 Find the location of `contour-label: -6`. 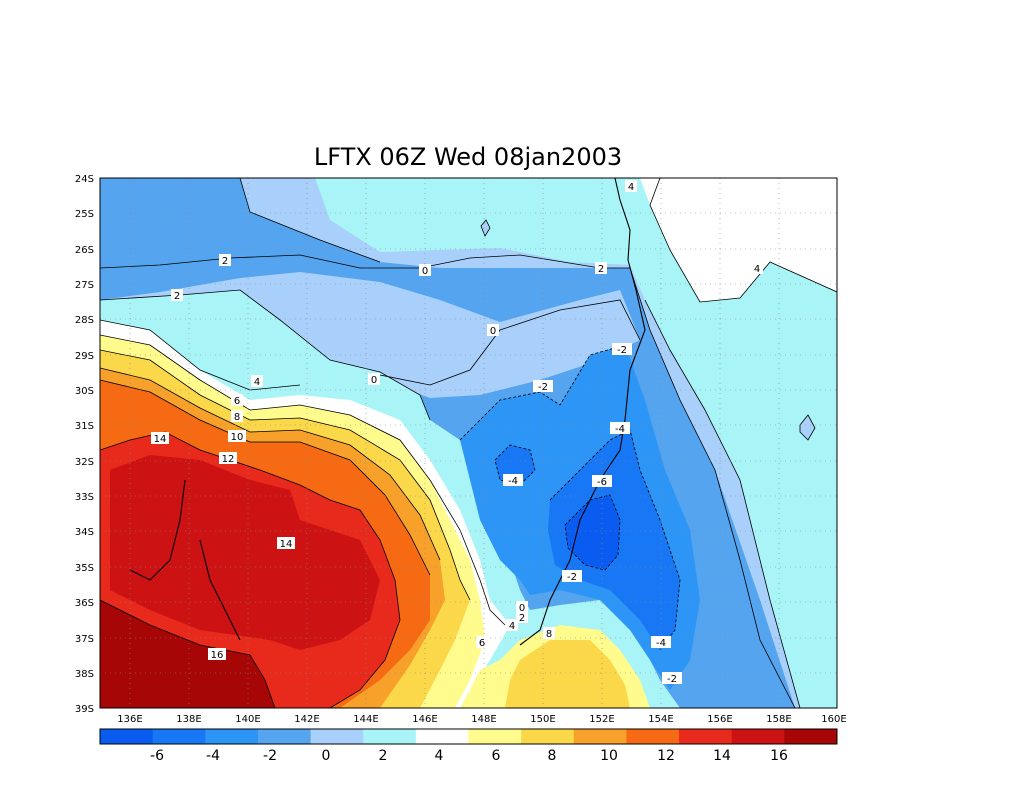

contour-label: -6 is located at coordinates (602, 482).